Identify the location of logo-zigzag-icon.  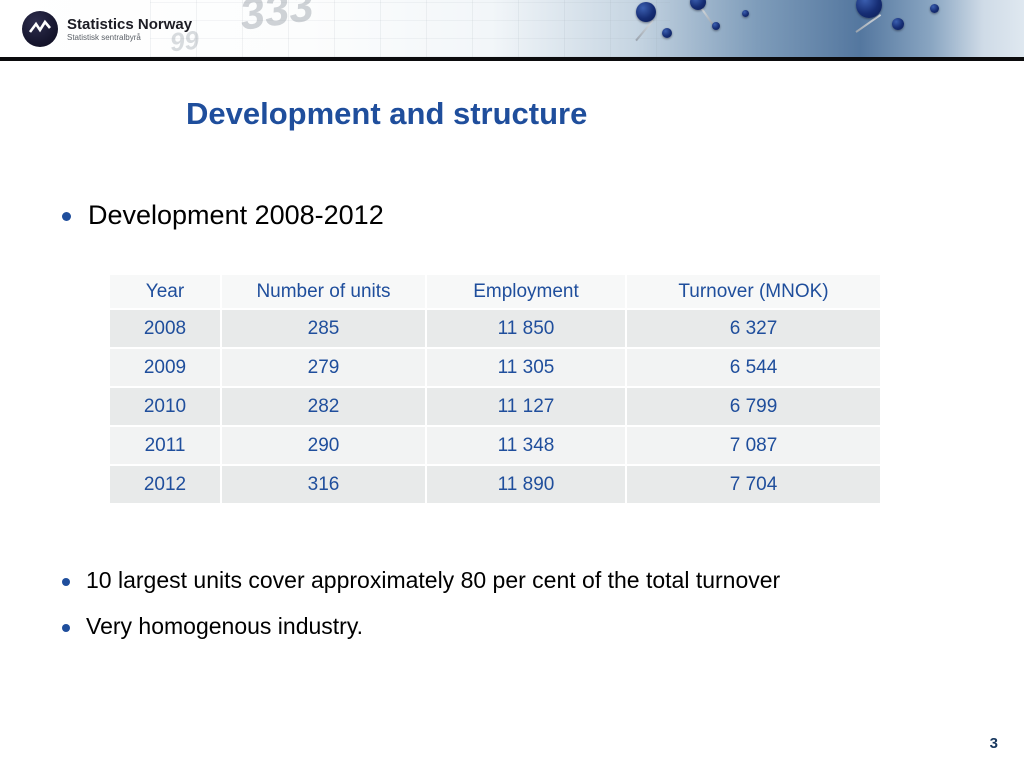
(39, 26).